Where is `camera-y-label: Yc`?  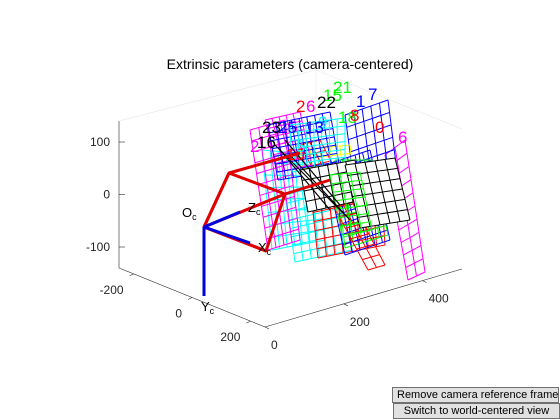
camera-y-label: Yc is located at coordinates (208, 307).